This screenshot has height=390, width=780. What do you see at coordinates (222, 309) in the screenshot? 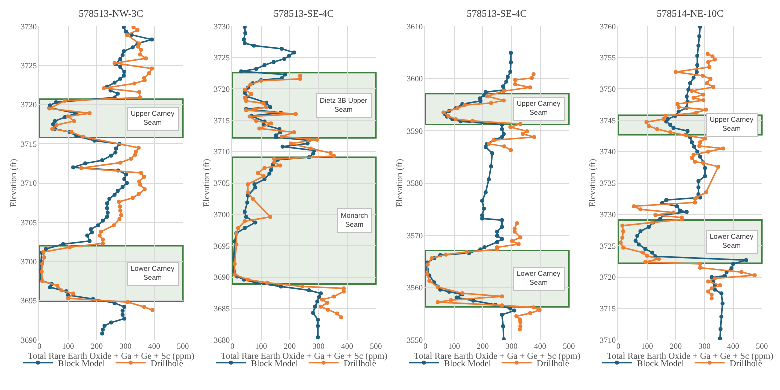
I see `y-tick-label: 3685` at bounding box center [222, 309].